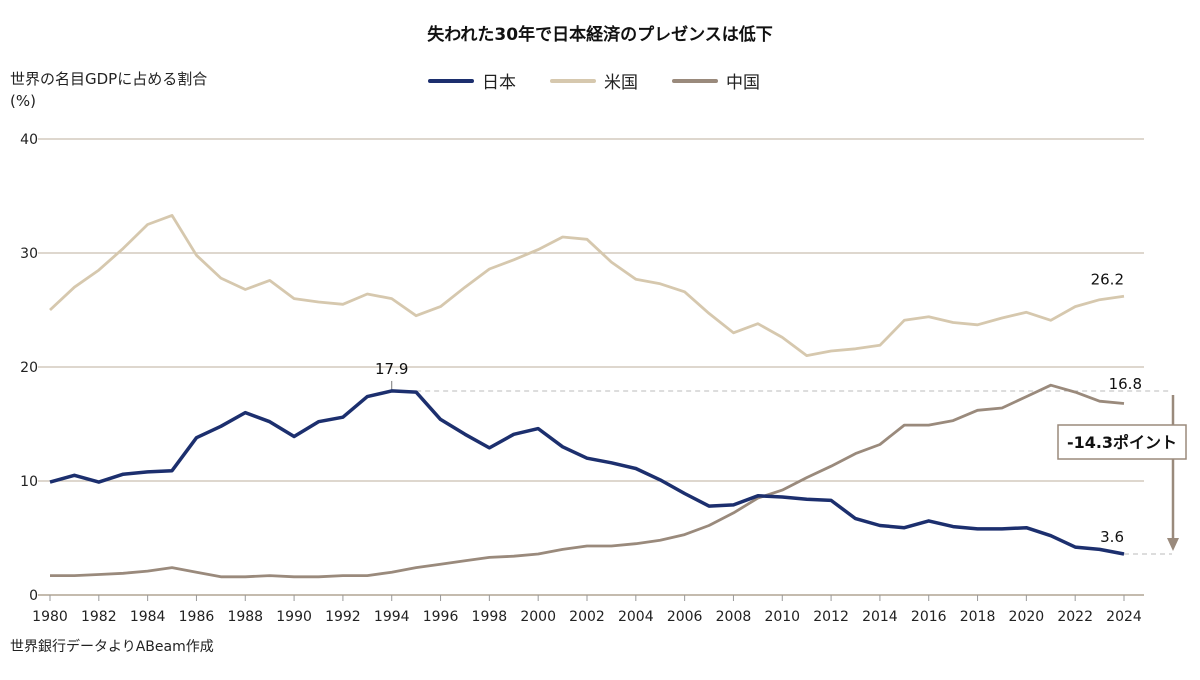 The width and height of the screenshot is (1200, 680). Describe the element at coordinates (831, 617) in the screenshot. I see `x-tick-label: 2012` at that location.